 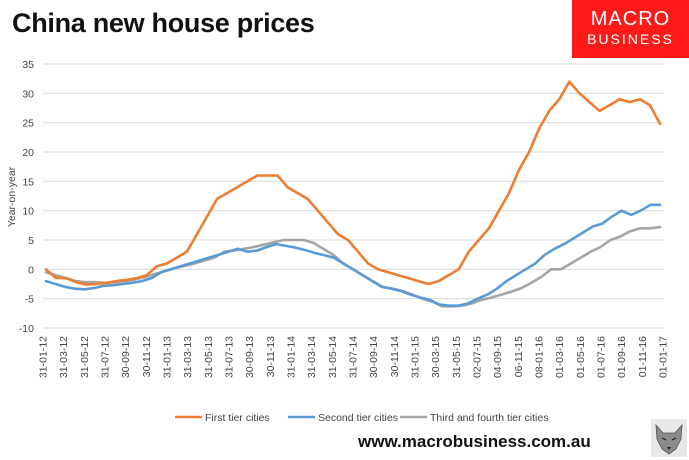 I want to click on x-tick-label: 31-05-15, so click(x=457, y=357).